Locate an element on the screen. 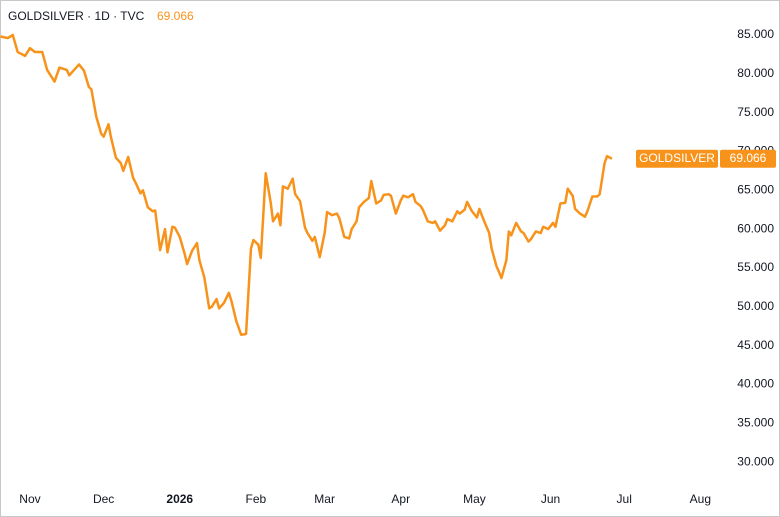 Image resolution: width=780 pixels, height=517 pixels. y-tick-label: 85.000 is located at coordinates (755, 34).